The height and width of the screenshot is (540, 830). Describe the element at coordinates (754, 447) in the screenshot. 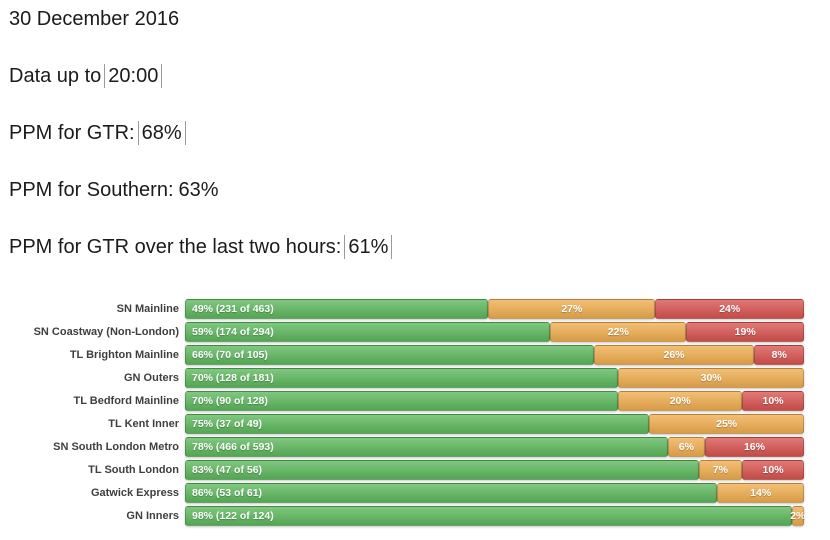

I see `very-late-segment: 16%` at that location.